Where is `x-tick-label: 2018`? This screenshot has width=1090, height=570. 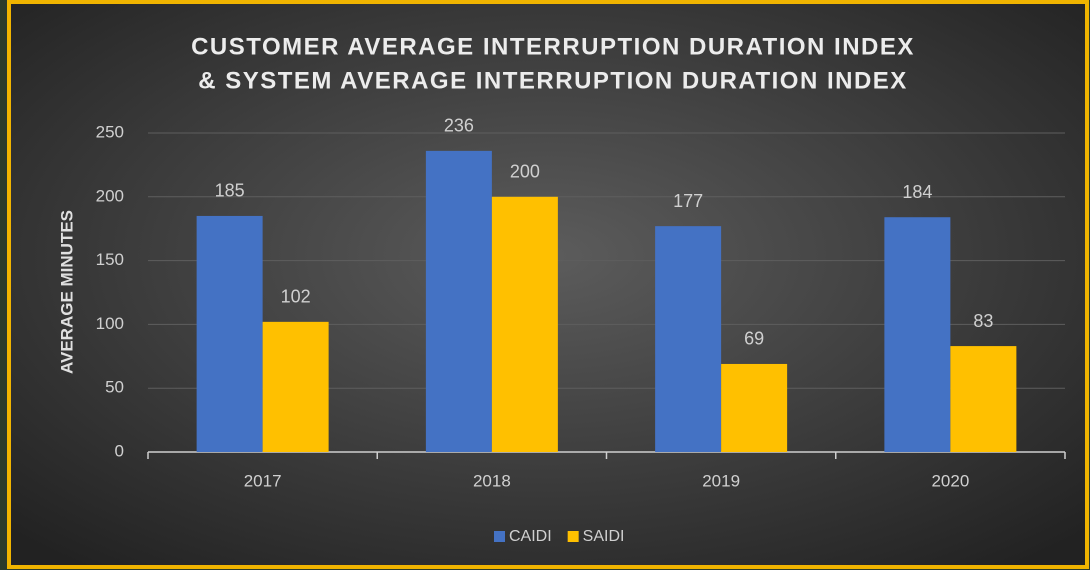 x-tick-label: 2018 is located at coordinates (492, 480).